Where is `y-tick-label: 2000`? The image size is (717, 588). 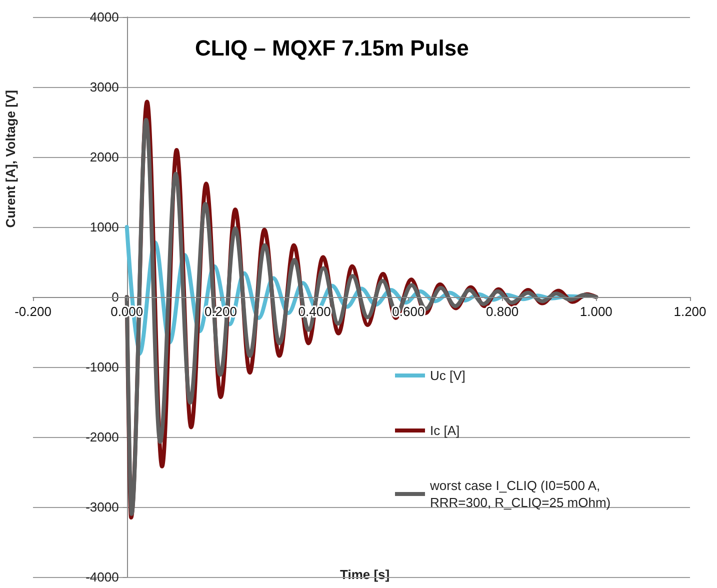
y-tick-label: 2000 is located at coordinates (104, 157).